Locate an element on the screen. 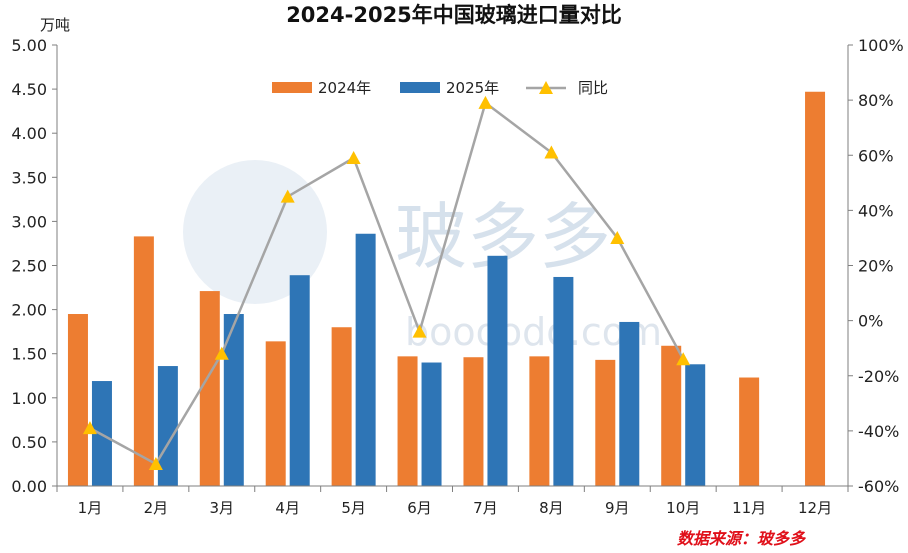  right-tick-label: 80% is located at coordinates (876, 100).